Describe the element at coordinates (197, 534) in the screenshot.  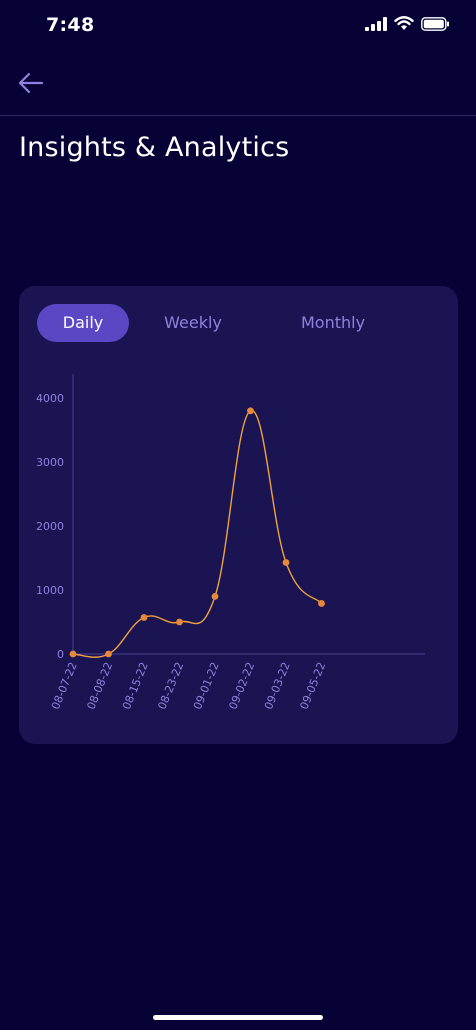
I see `series-line` at that location.